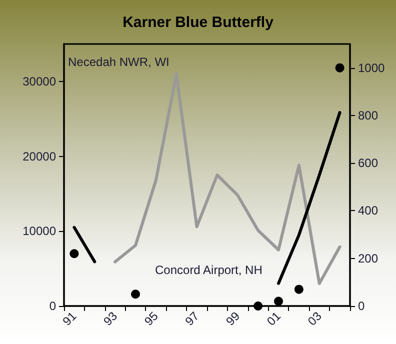  I want to click on y2-tick-label: 200, so click(368, 258).